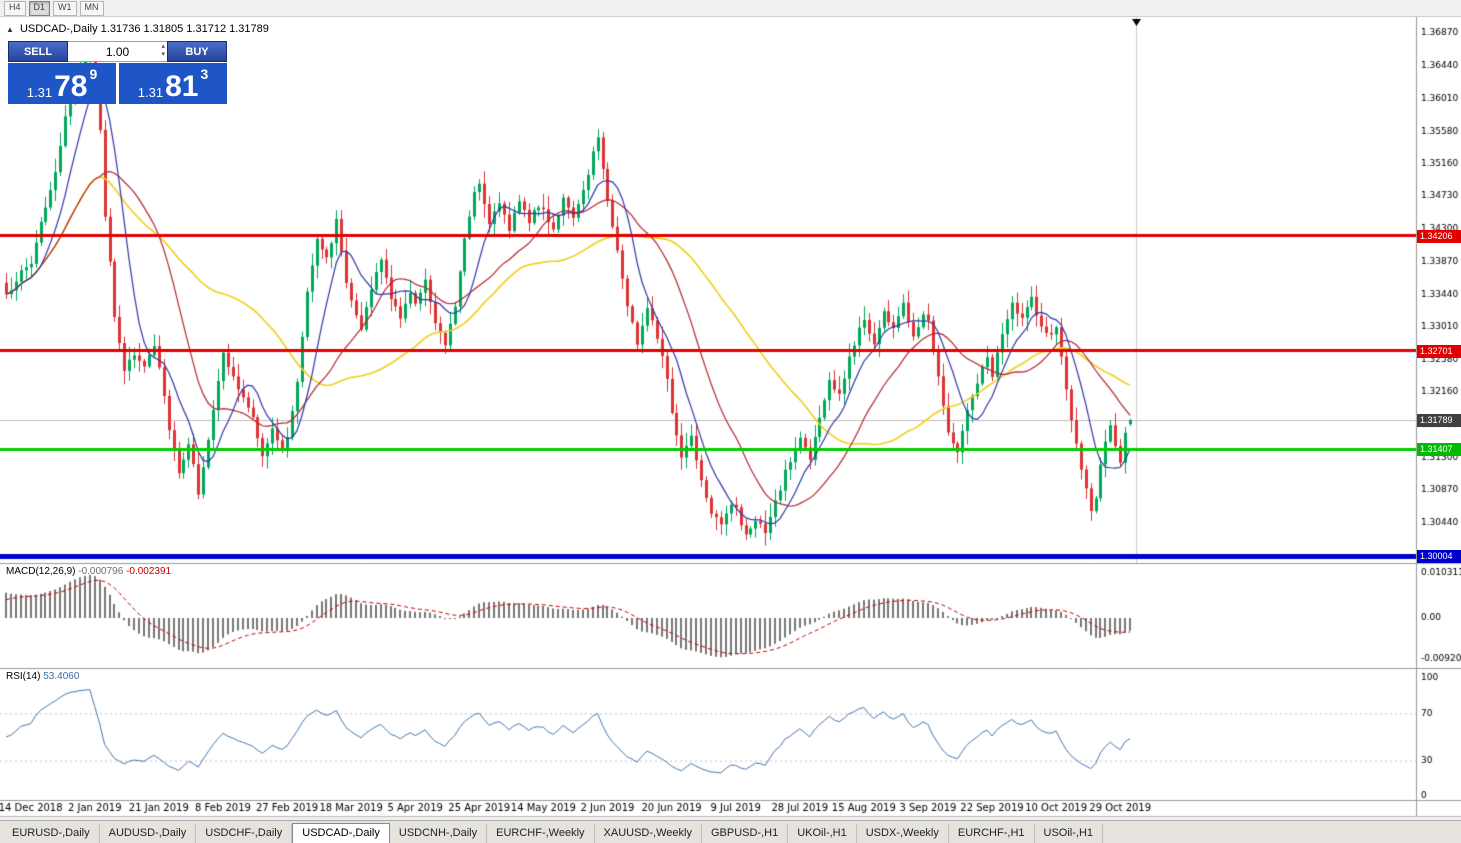  What do you see at coordinates (1439, 236) in the screenshot?
I see `price-badge-1.34206: 1.34206` at bounding box center [1439, 236].